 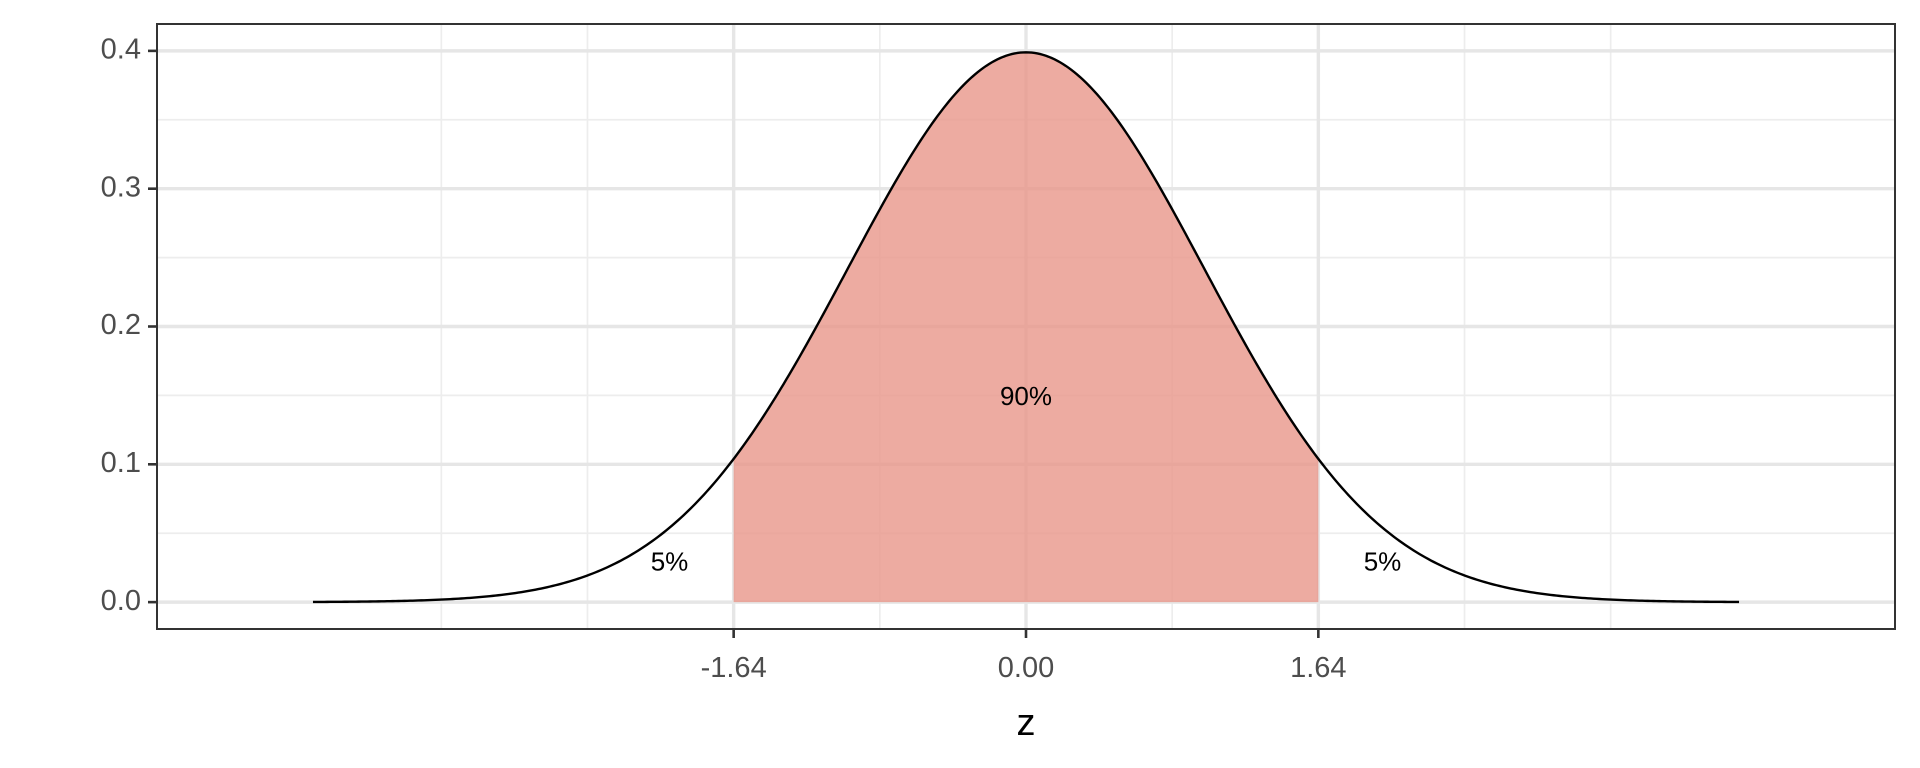 What do you see at coordinates (121, 325) in the screenshot?
I see `y-tick-label: 0.2` at bounding box center [121, 325].